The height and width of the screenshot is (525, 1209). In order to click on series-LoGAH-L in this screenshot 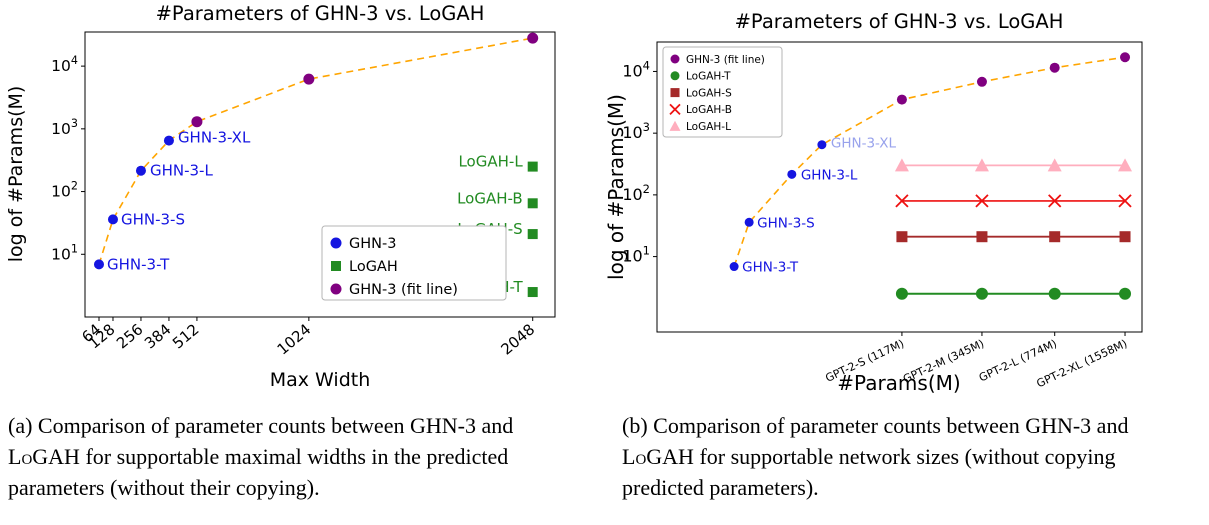, I will do `click(1013, 165)`.